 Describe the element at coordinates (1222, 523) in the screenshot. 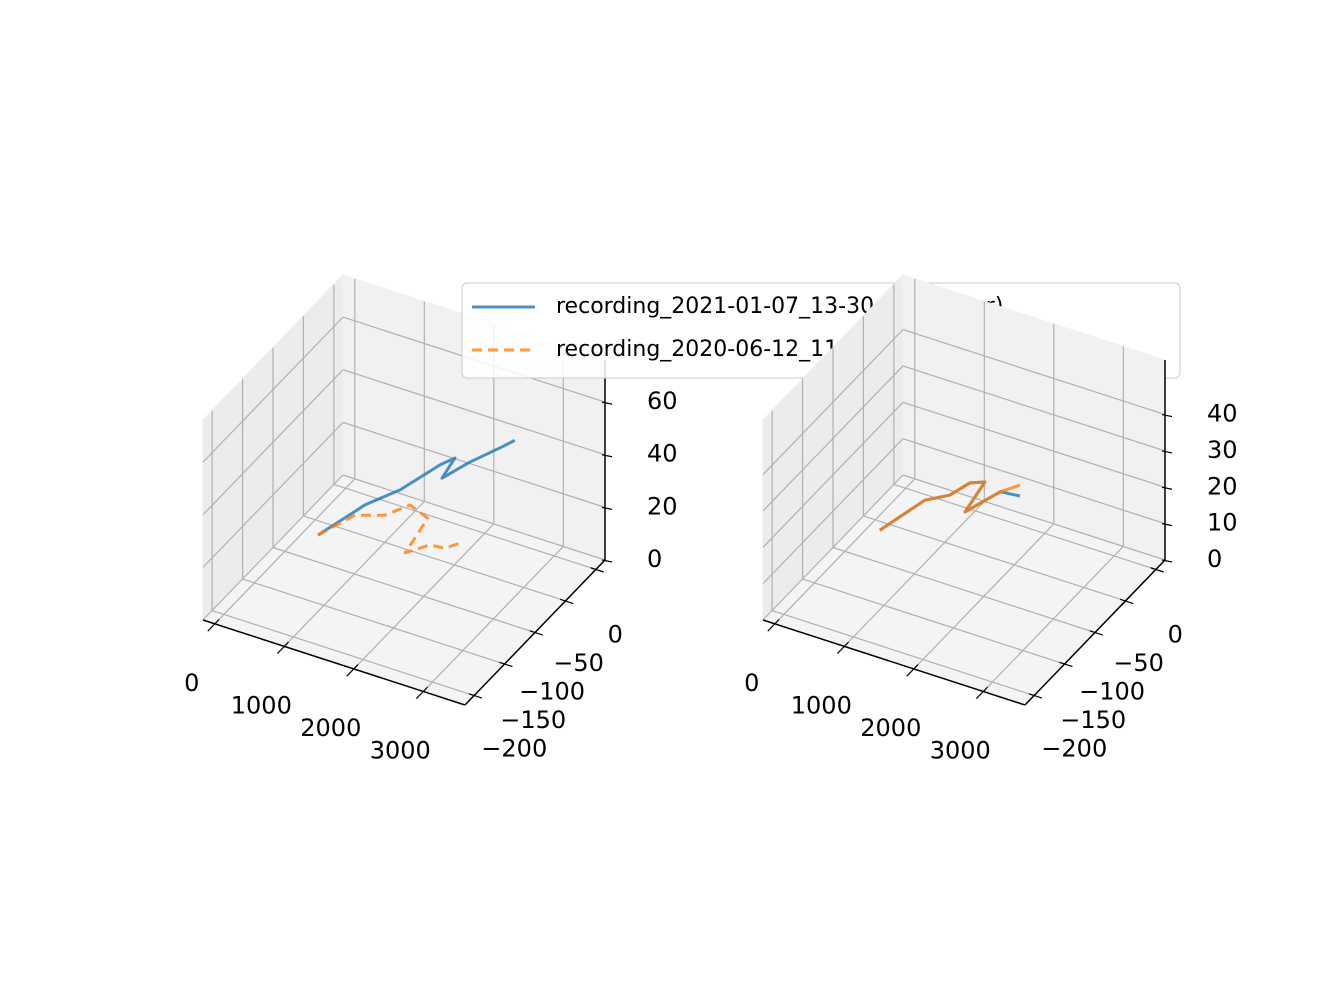

I see `z-tick-label: 10` at that location.